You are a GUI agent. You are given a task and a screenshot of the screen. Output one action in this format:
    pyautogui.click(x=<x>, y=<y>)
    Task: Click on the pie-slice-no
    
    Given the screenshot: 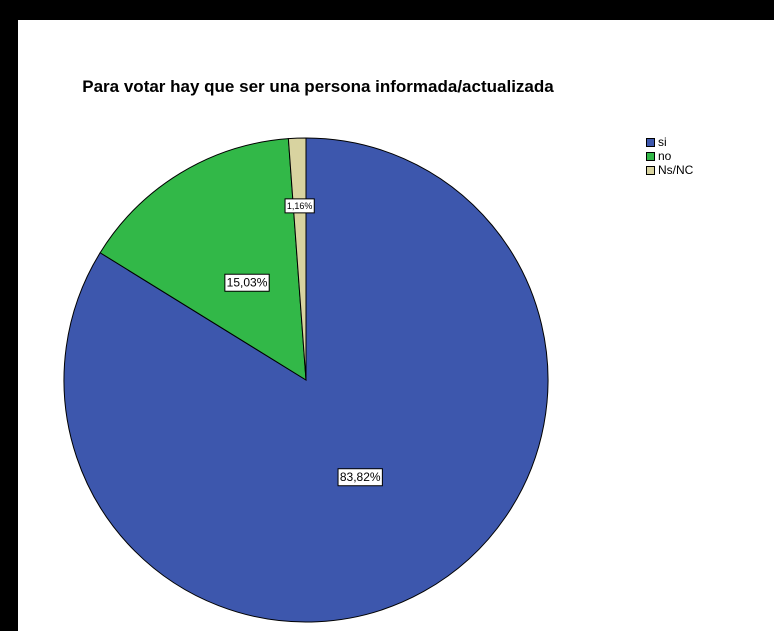 What is the action you would take?
    pyautogui.click(x=203, y=259)
    